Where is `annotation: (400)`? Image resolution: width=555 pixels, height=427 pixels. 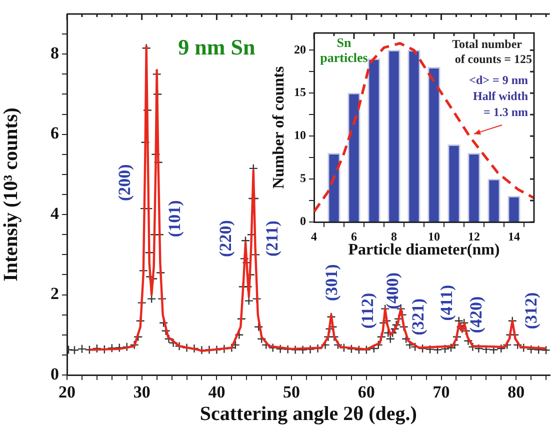
annotation: (400) is located at coordinates (392, 291).